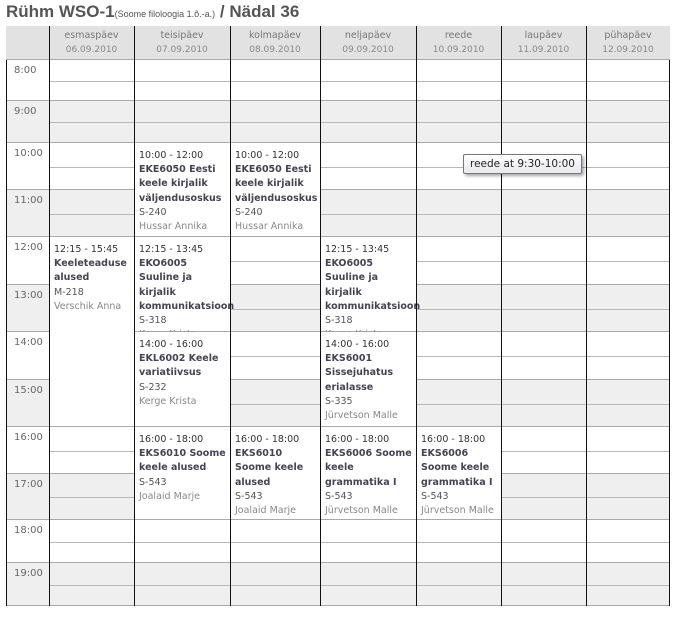 The width and height of the screenshot is (685, 620). I want to click on event-time: 12:15 - 15:45, so click(86, 249).